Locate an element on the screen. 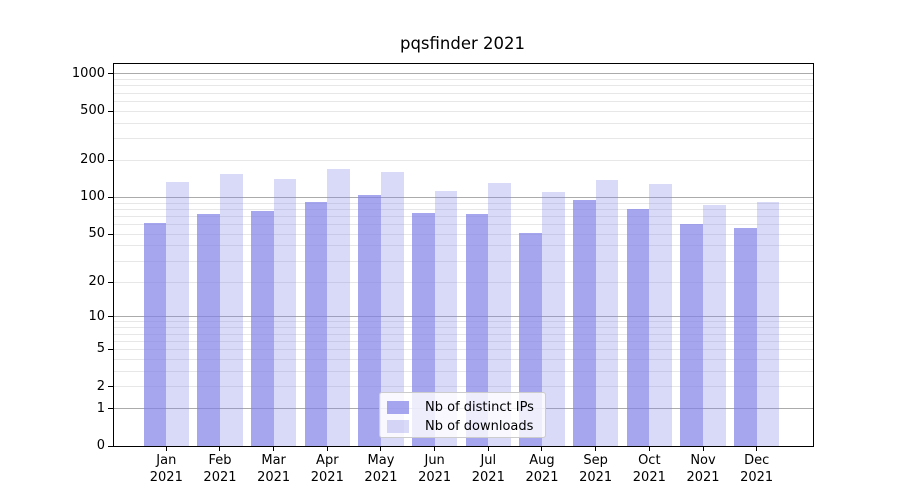 The width and height of the screenshot is (900, 500). bar-distinct-ips-jul is located at coordinates (477, 330).